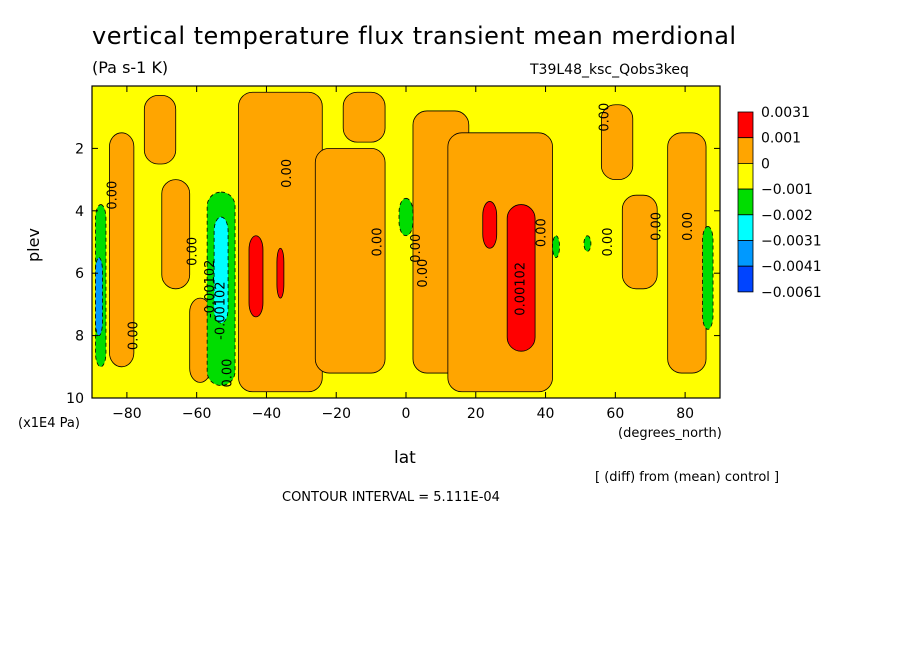  What do you see at coordinates (112, 195) in the screenshot?
I see `contour-label-0: 0.00` at bounding box center [112, 195].